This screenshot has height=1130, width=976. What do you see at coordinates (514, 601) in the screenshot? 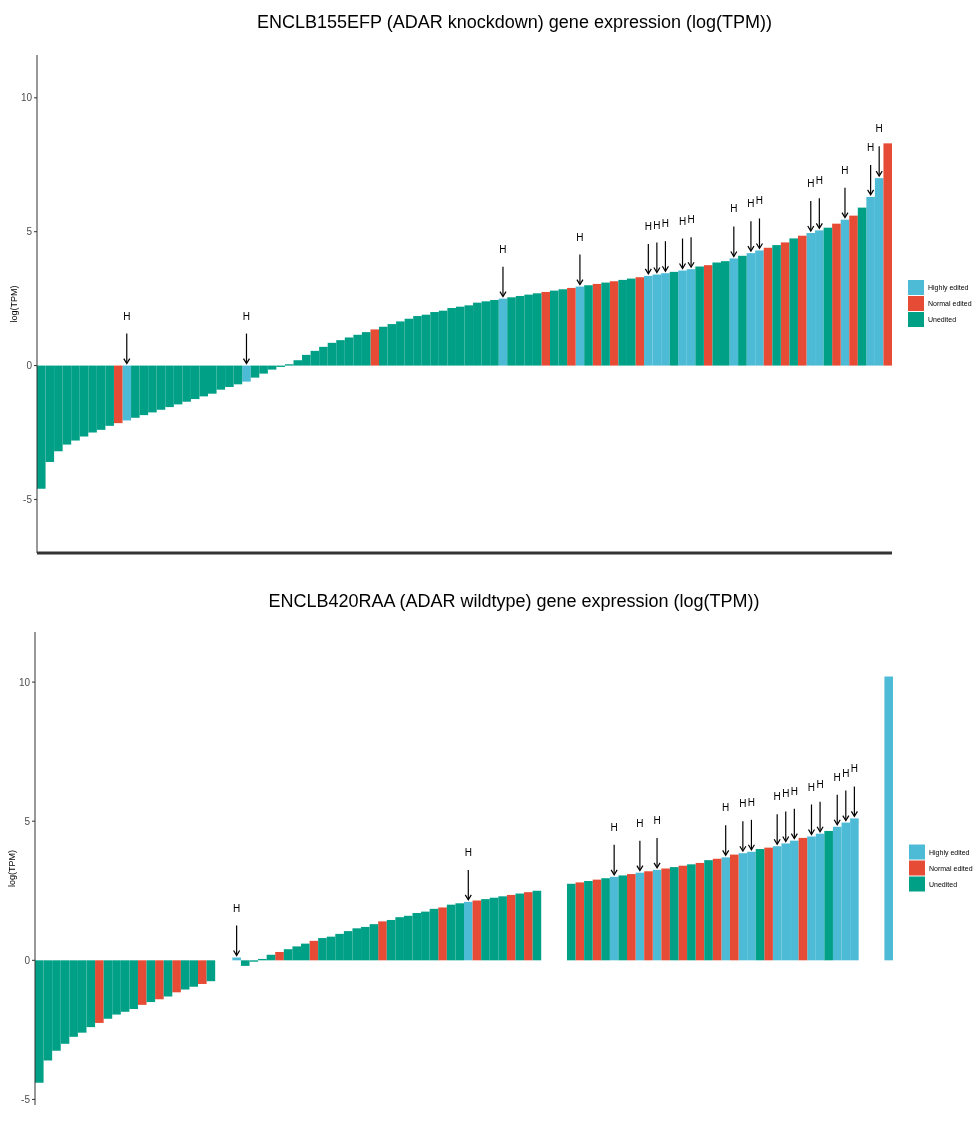
I see `chart-title: ENCLB420RAA (ADAR wildtype) gene expression (log(TPM))` at bounding box center [514, 601].